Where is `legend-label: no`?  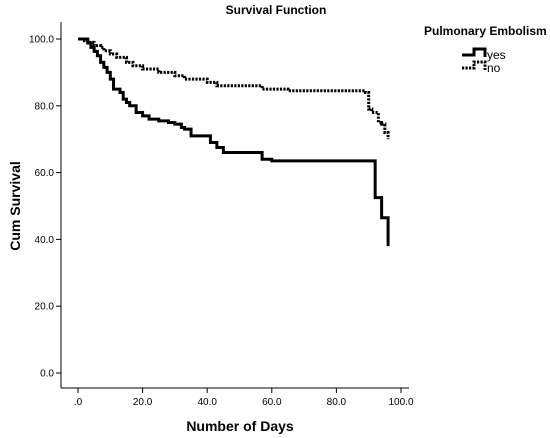 legend-label: no is located at coordinates (494, 68).